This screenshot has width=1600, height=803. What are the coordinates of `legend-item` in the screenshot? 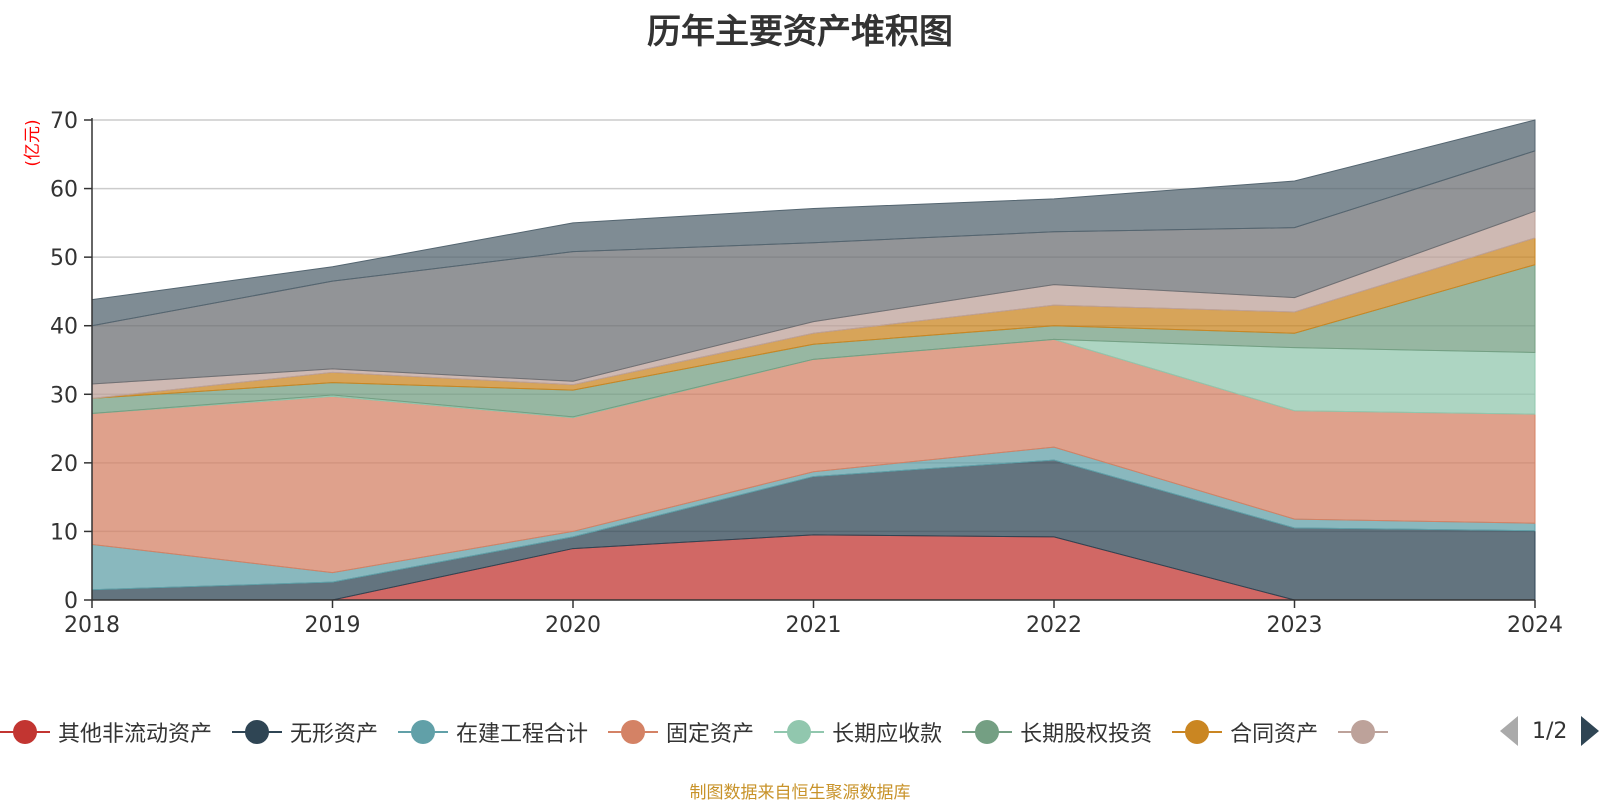 It's located at (1367, 732).